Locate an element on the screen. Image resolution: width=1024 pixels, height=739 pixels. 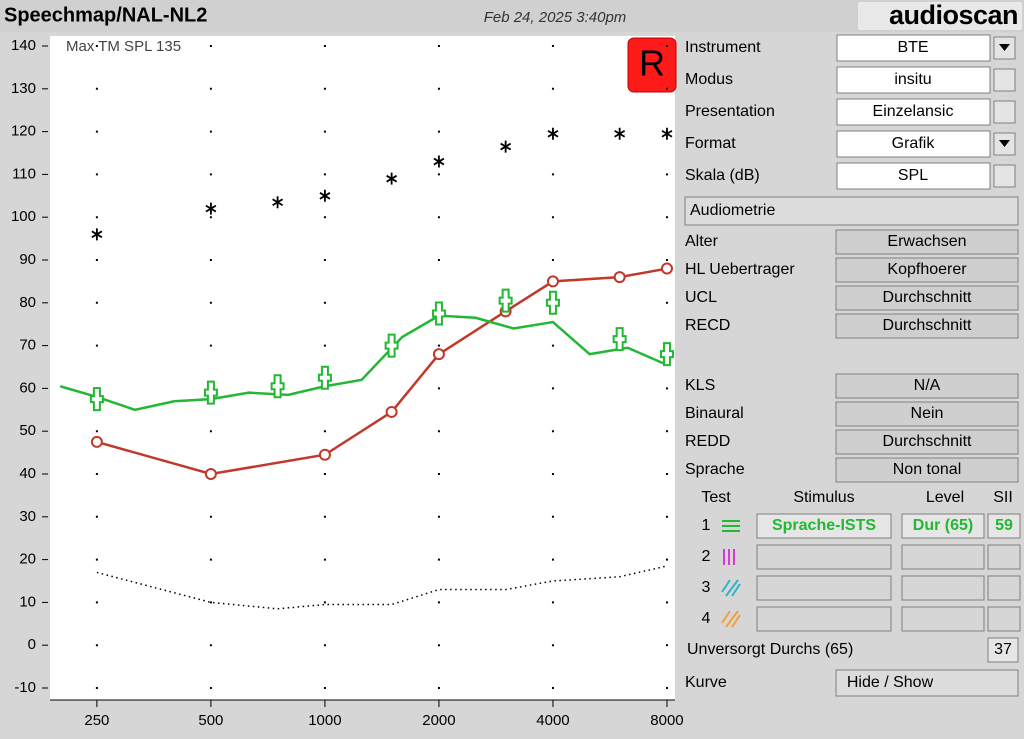
y-tick-label: 140 is located at coordinates (23, 45).